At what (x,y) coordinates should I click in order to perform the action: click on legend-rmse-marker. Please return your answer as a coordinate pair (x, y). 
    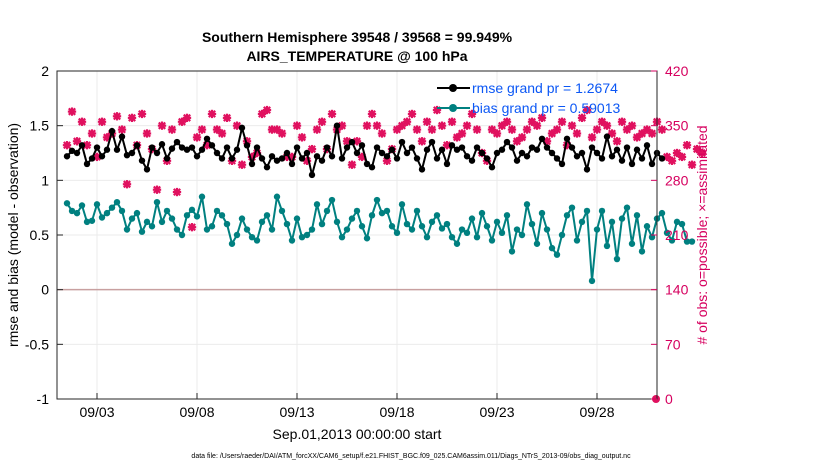
    Looking at the image, I should click on (453, 88).